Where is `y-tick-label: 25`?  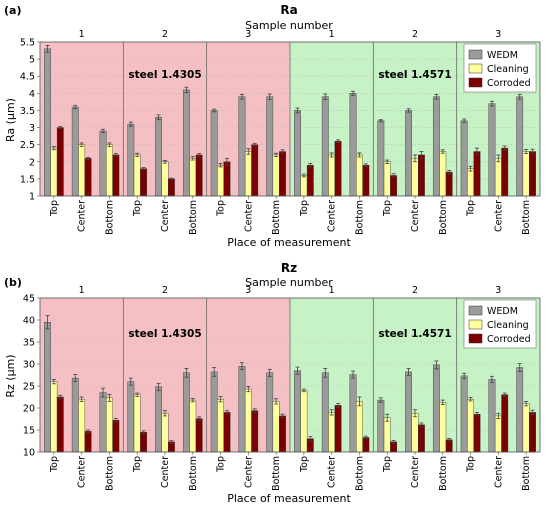
y-tick-label: 25 is located at coordinates (29, 387).